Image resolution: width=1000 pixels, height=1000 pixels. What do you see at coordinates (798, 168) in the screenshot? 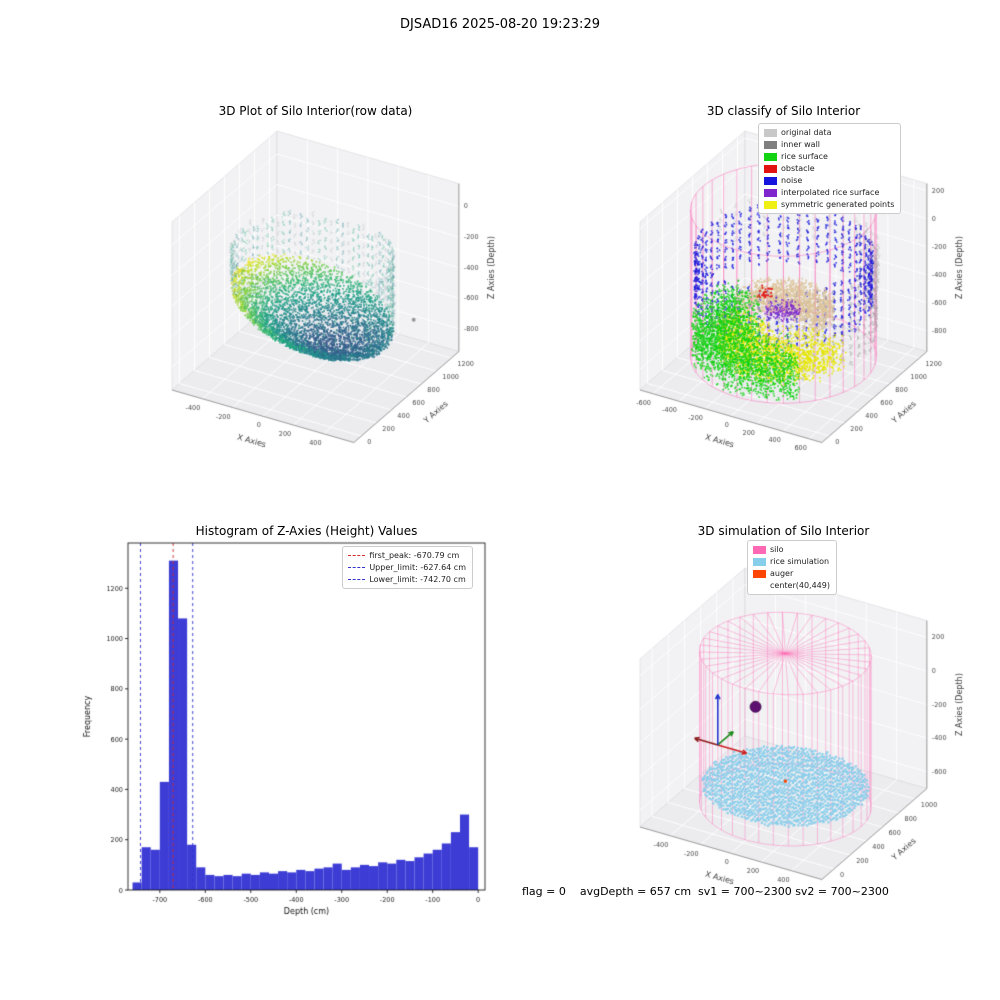
I see `legend-item-label: obstacle` at bounding box center [798, 168].